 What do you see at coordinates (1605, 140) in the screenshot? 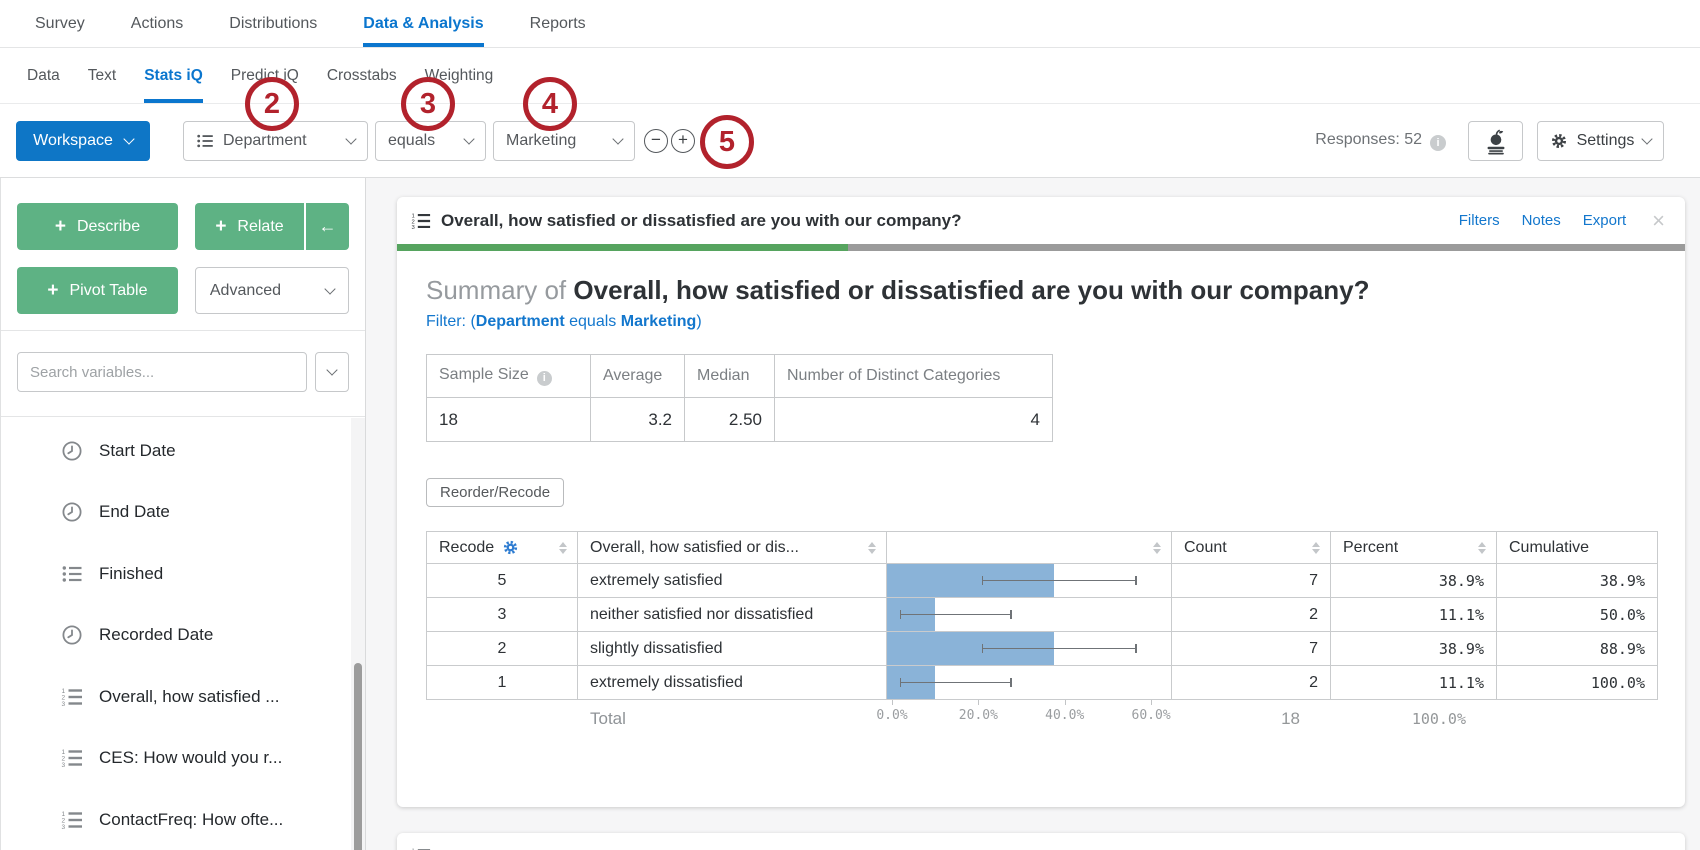
I see `settings-label: Settings` at bounding box center [1605, 140].